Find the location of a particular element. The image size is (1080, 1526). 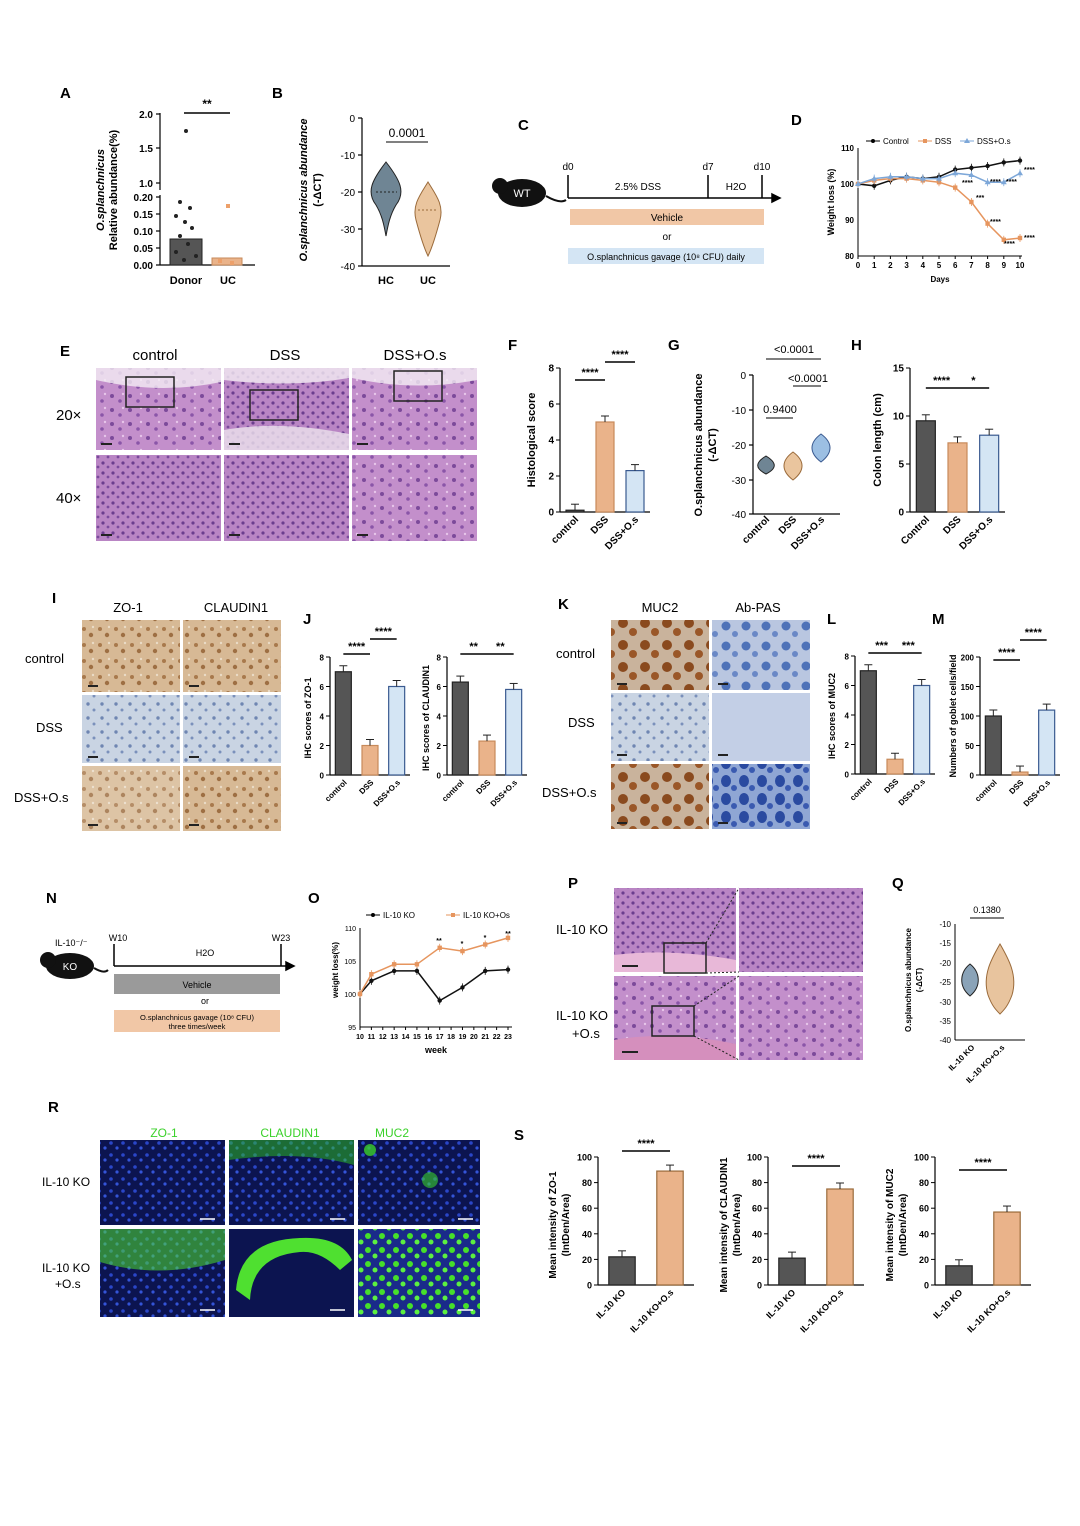

tick-label: 80 is located at coordinates (757, 1183).